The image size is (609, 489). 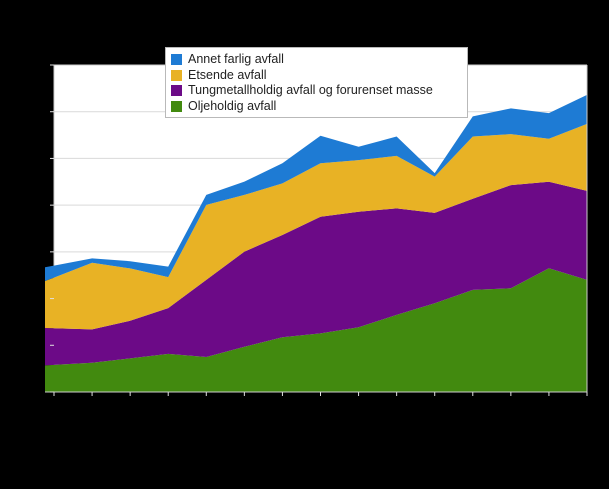 I want to click on legend-label: Etsende avfall, so click(x=227, y=74).